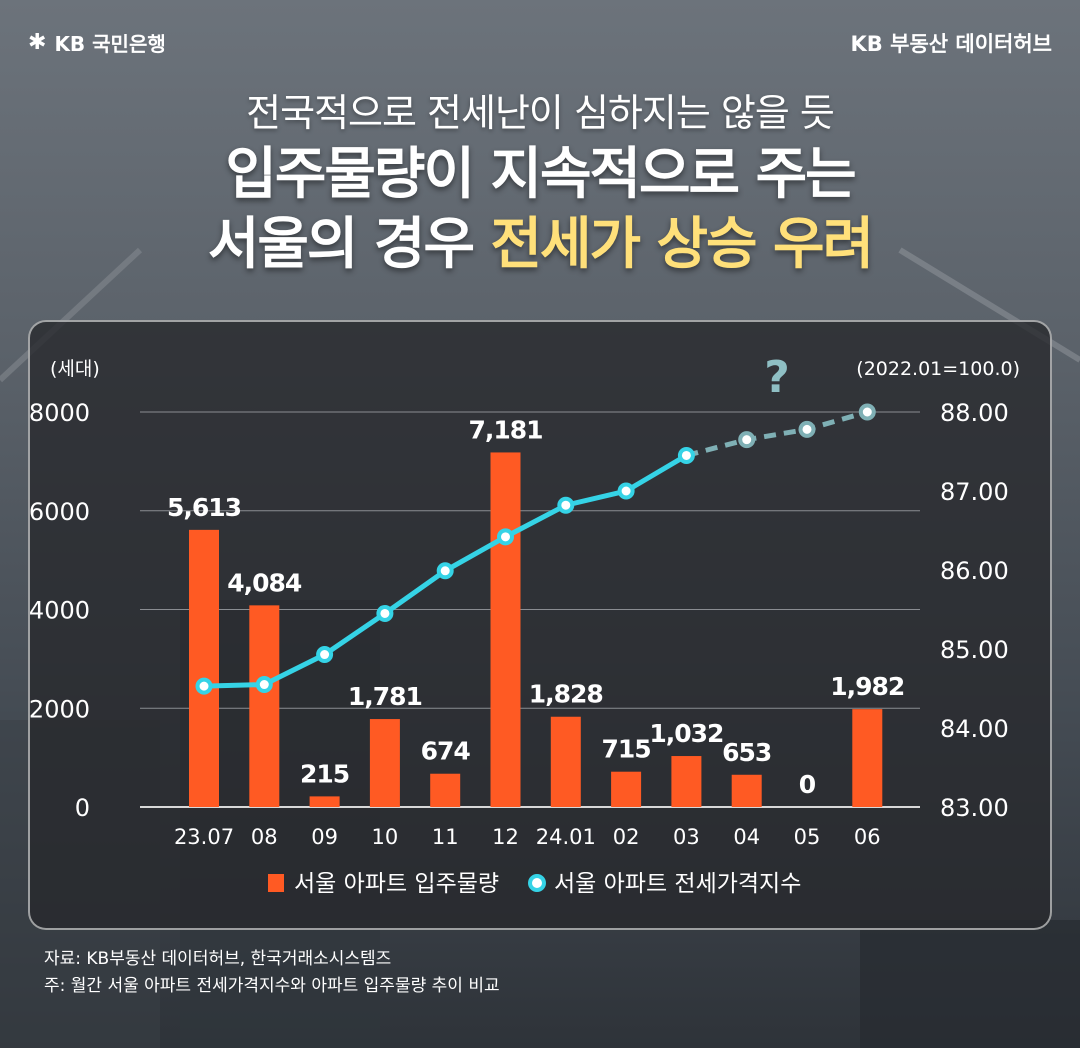 This screenshot has height=1048, width=1080. I want to click on y-right-tick-label: 83.00, so click(974, 808).